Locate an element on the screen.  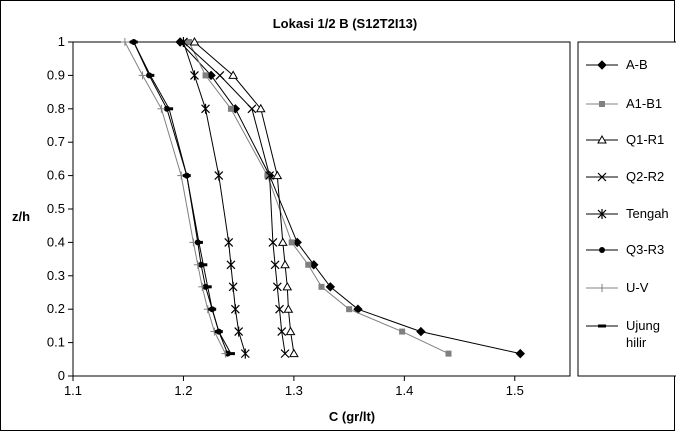
y-tick-label: 0.9 is located at coordinates (56, 74).